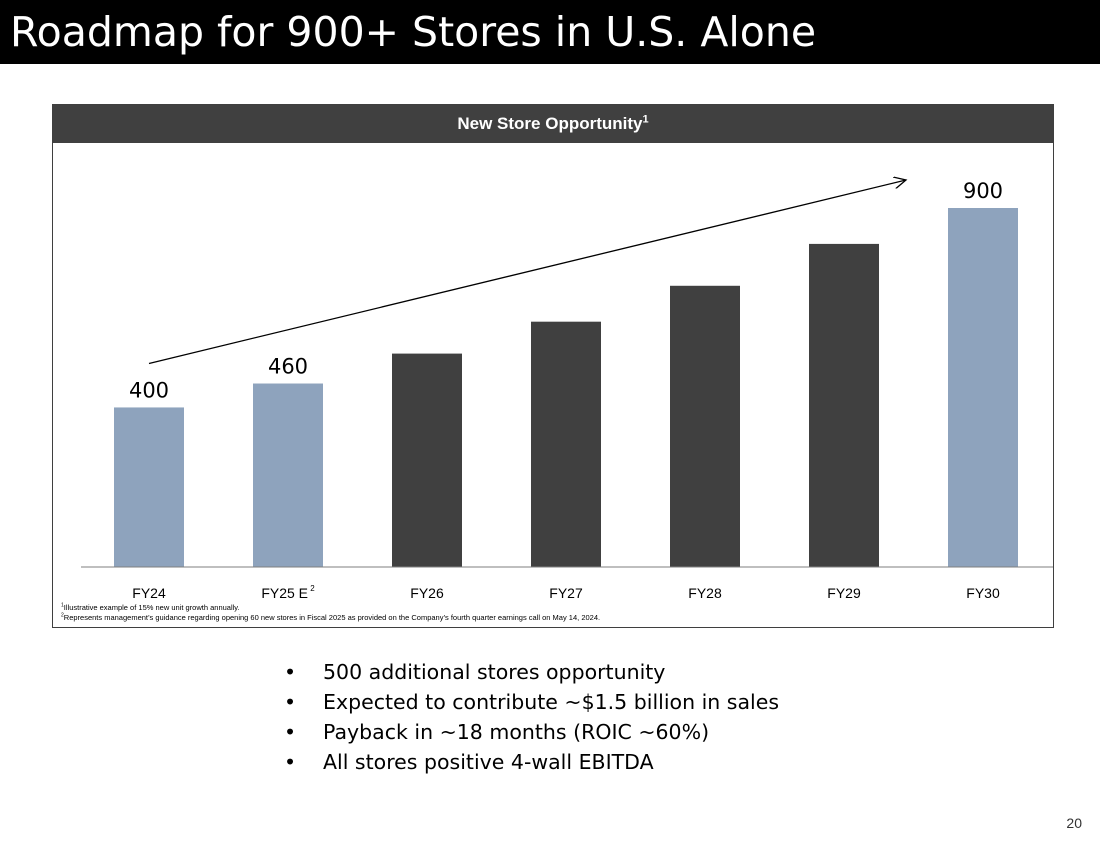 The image size is (1100, 849). Describe the element at coordinates (427, 460) in the screenshot. I see `bar-fy26` at that location.